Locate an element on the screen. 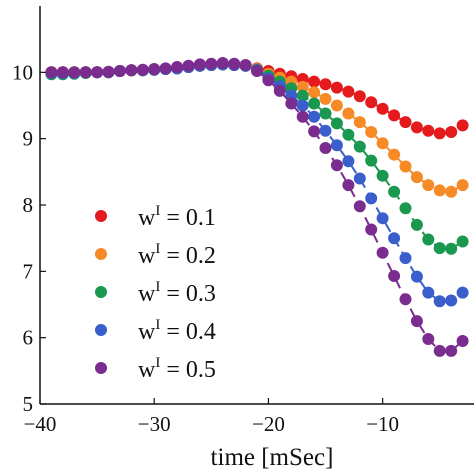  legend: wI = 0.1wI = 0.2wI = 0.3wI = 0.4wI = 0.5 is located at coordinates (155, 293).